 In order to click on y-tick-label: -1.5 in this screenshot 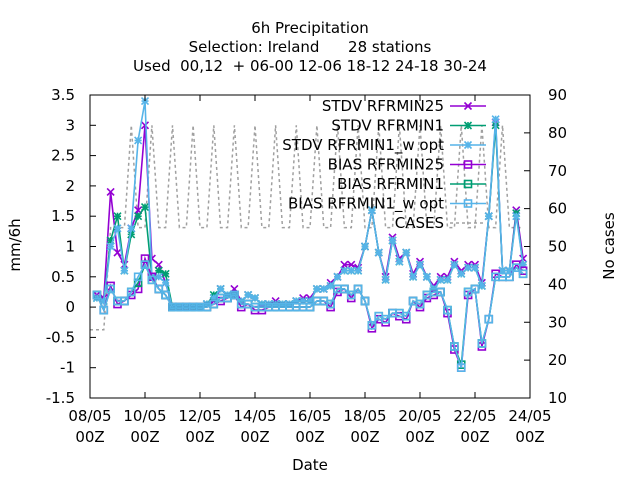, I will do `click(60, 398)`.